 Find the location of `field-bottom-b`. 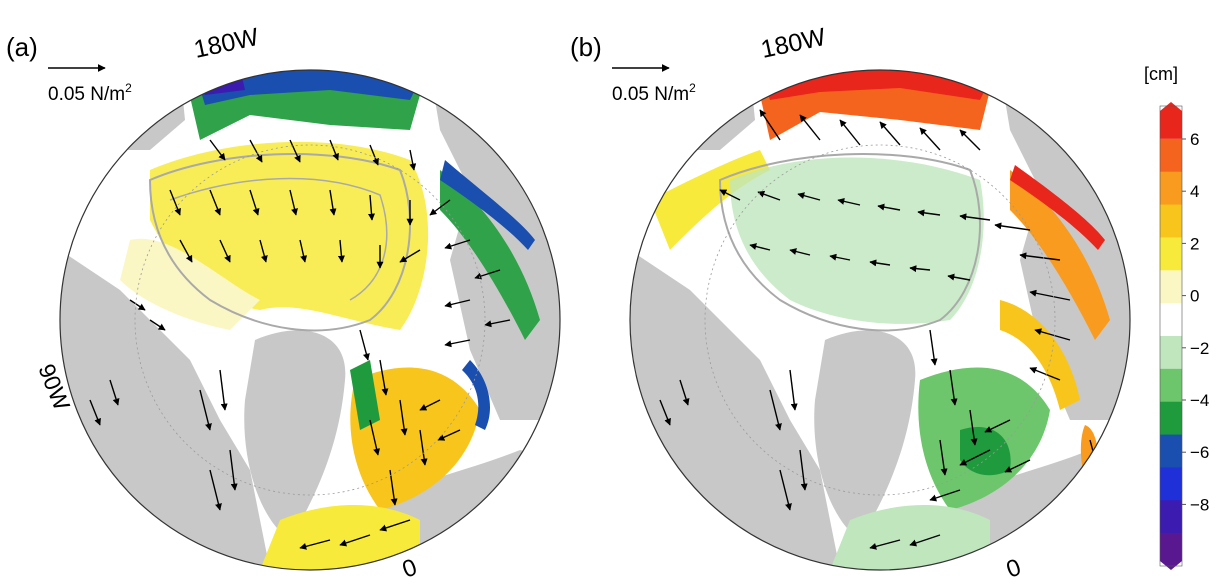

field-bottom-b is located at coordinates (910, 537).